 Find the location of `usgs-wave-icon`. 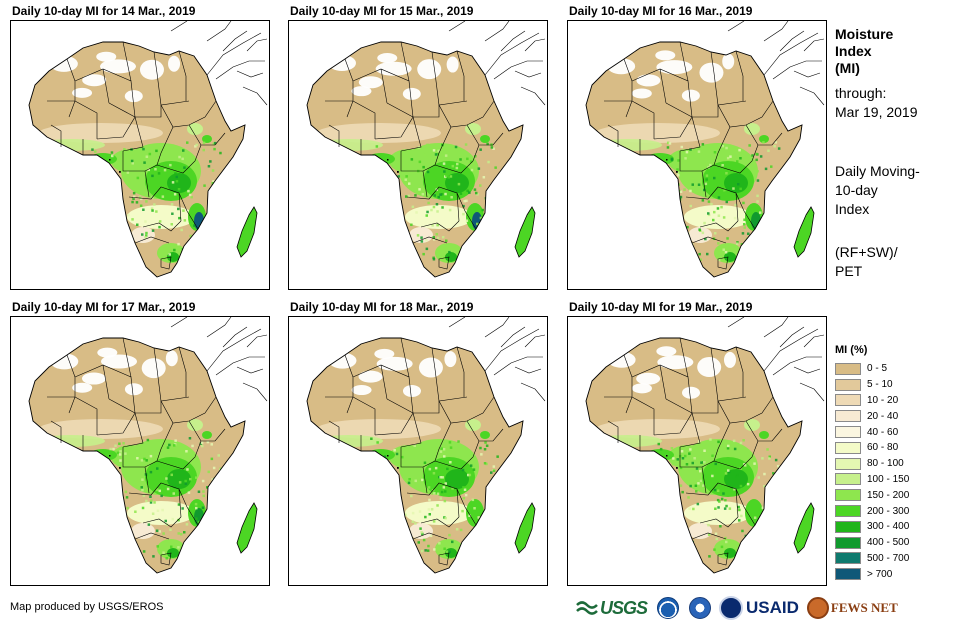

usgs-wave-icon is located at coordinates (587, 608).